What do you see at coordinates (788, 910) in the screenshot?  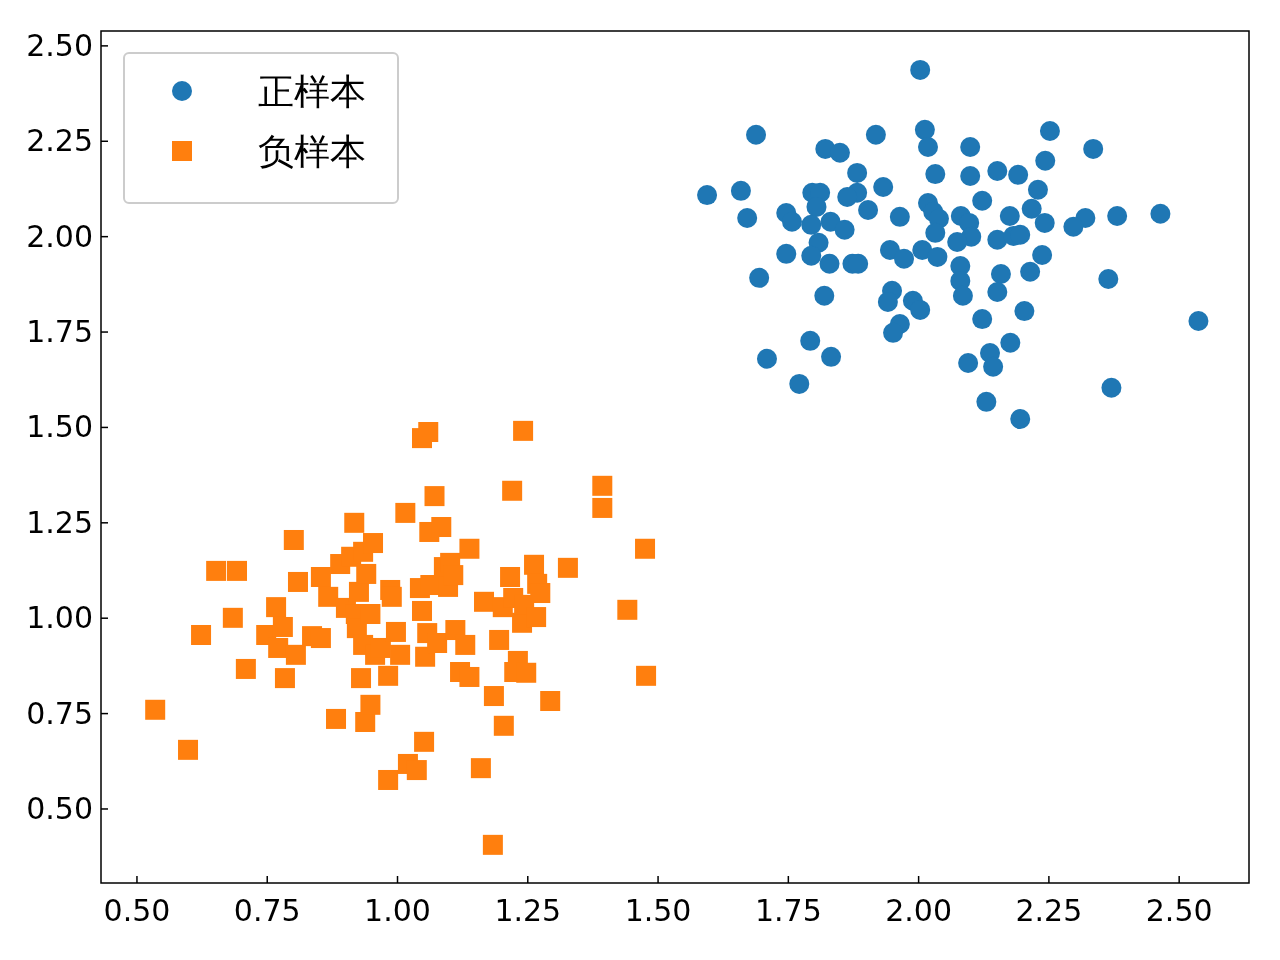 I see `x-tick-label: 1.75` at bounding box center [788, 910].